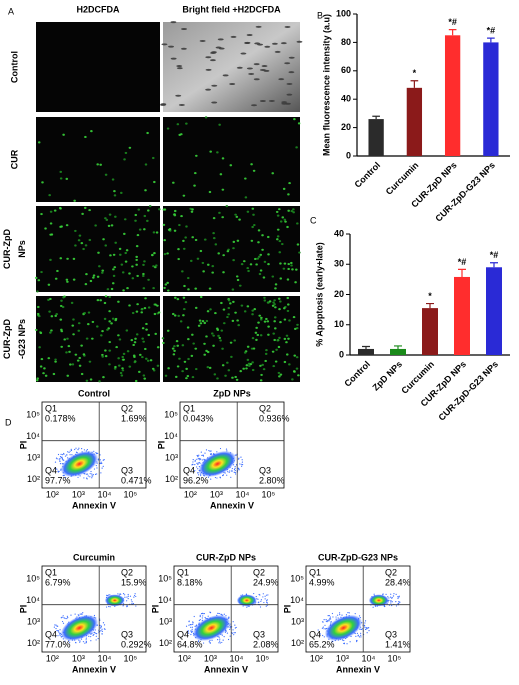  Describe the element at coordinates (343, 627) in the screenshot. I see `event-density` at that location.